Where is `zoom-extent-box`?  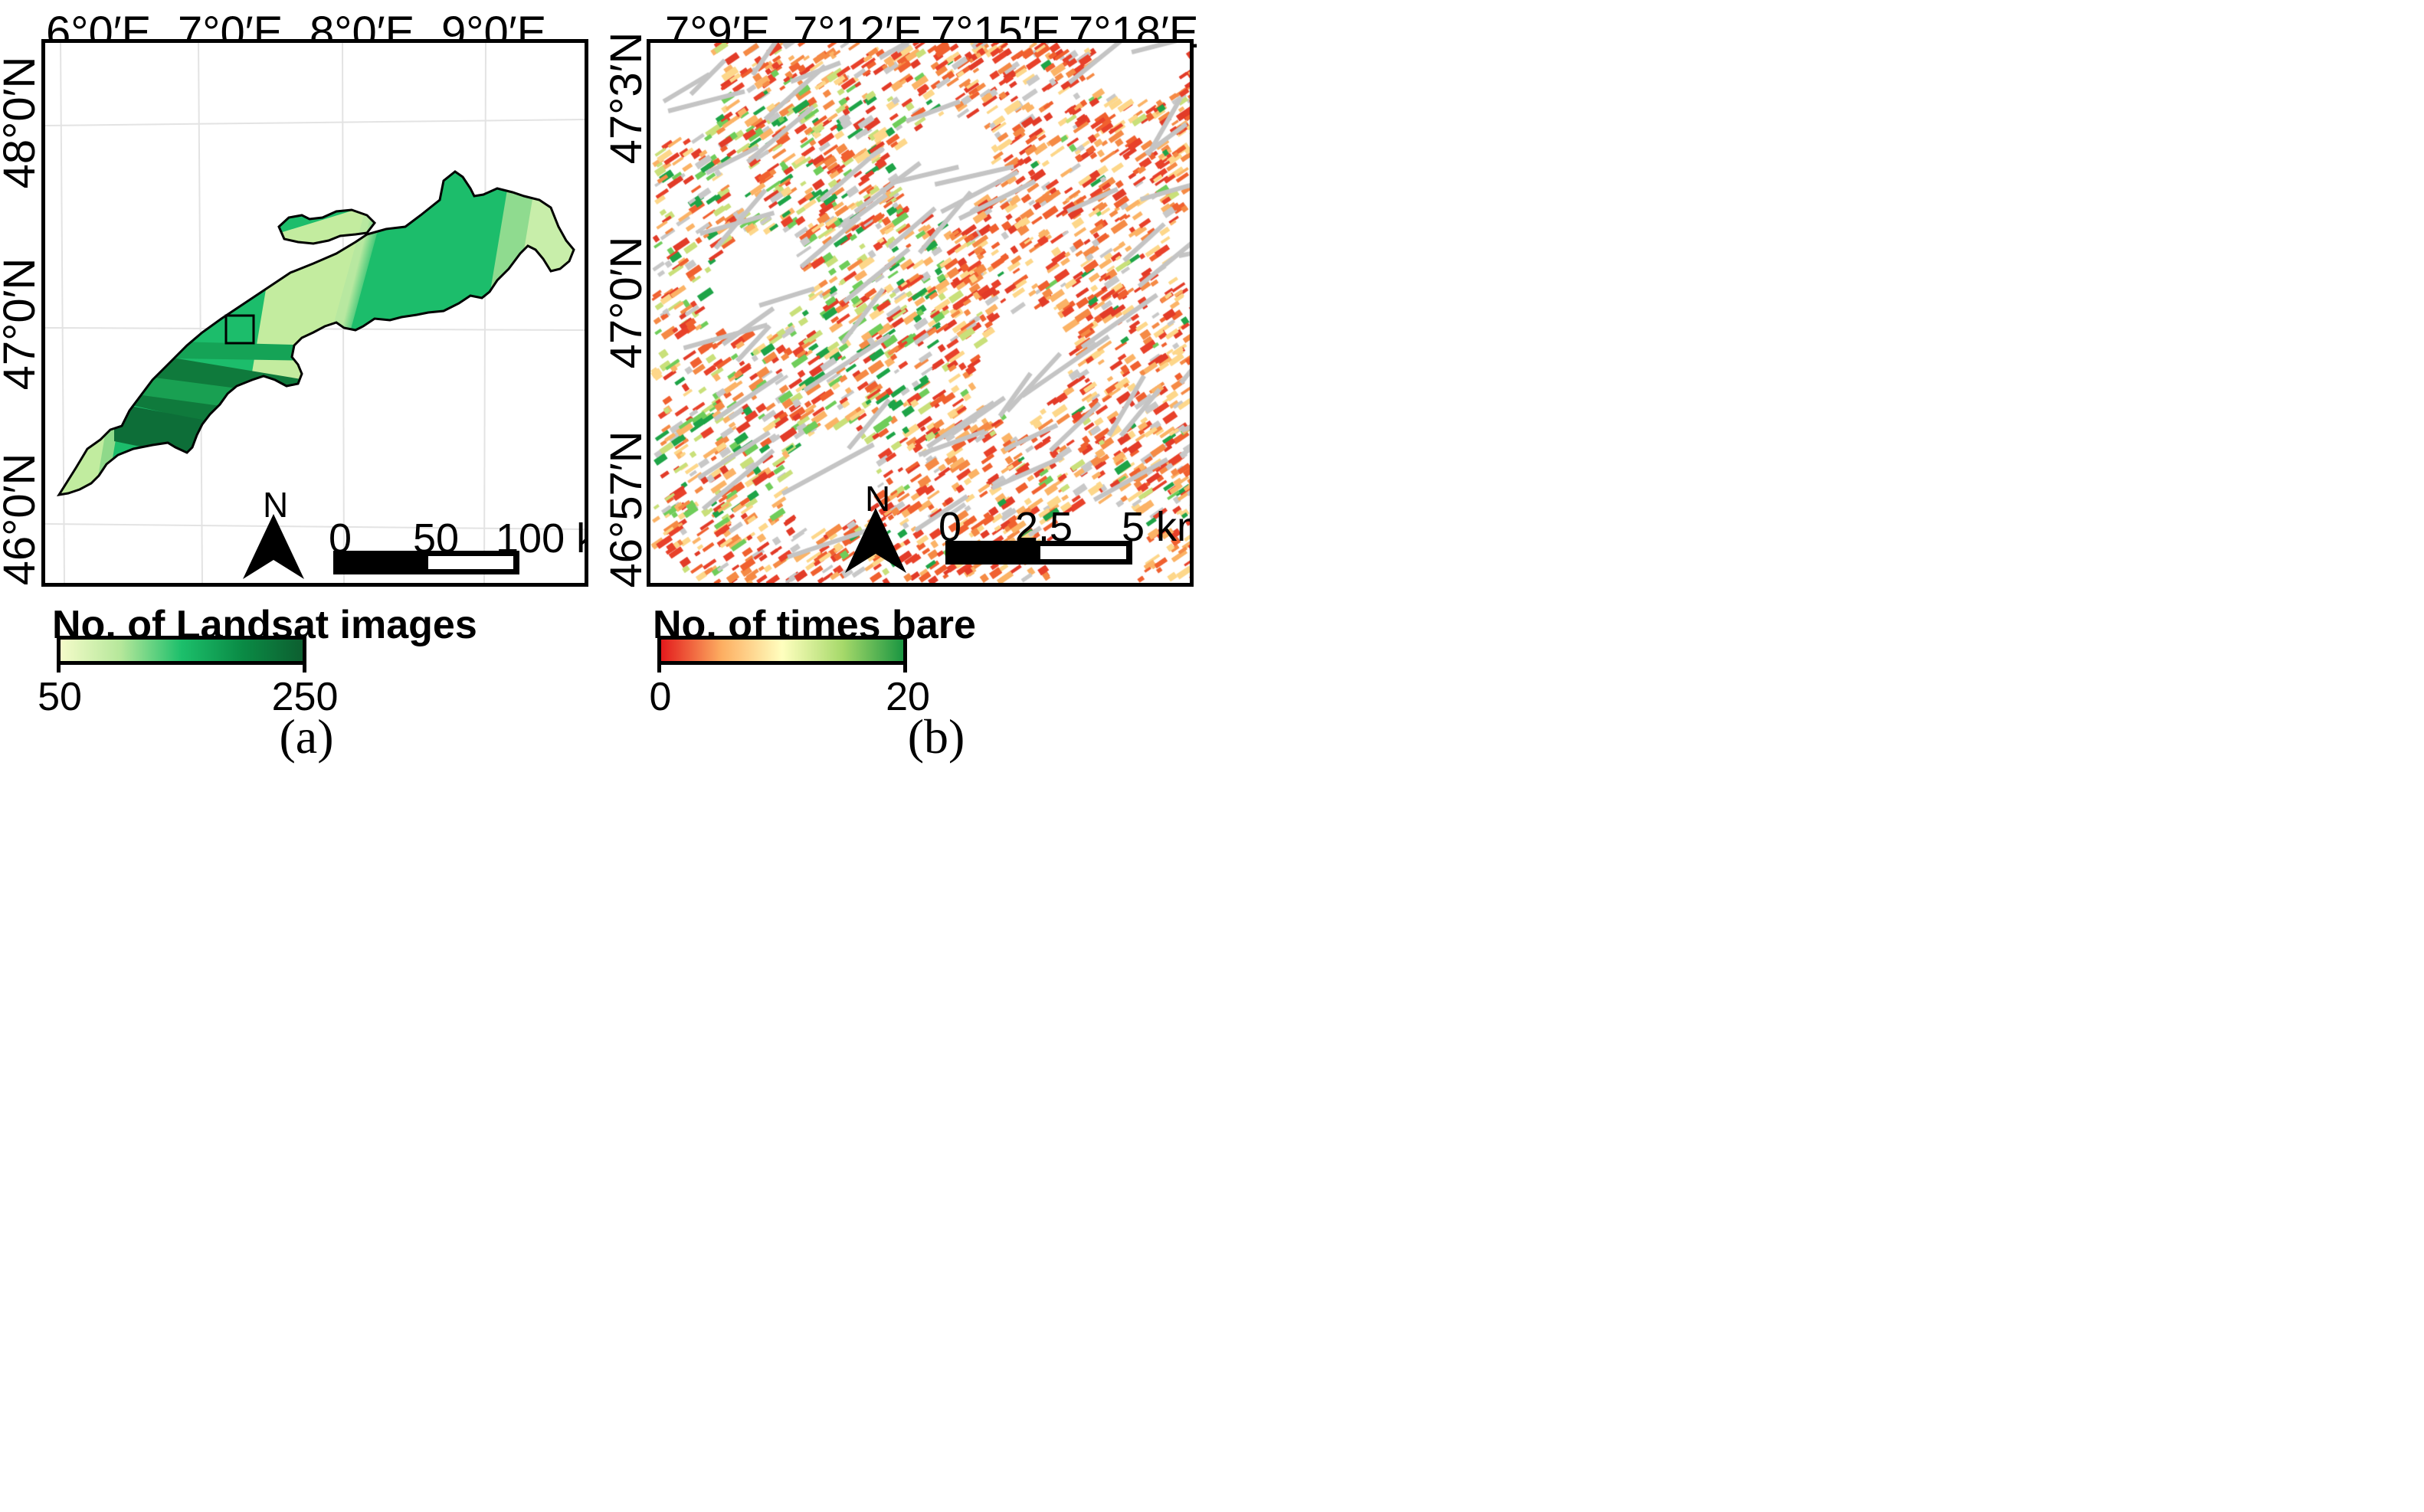
zoom-extent-box is located at coordinates (240, 329).